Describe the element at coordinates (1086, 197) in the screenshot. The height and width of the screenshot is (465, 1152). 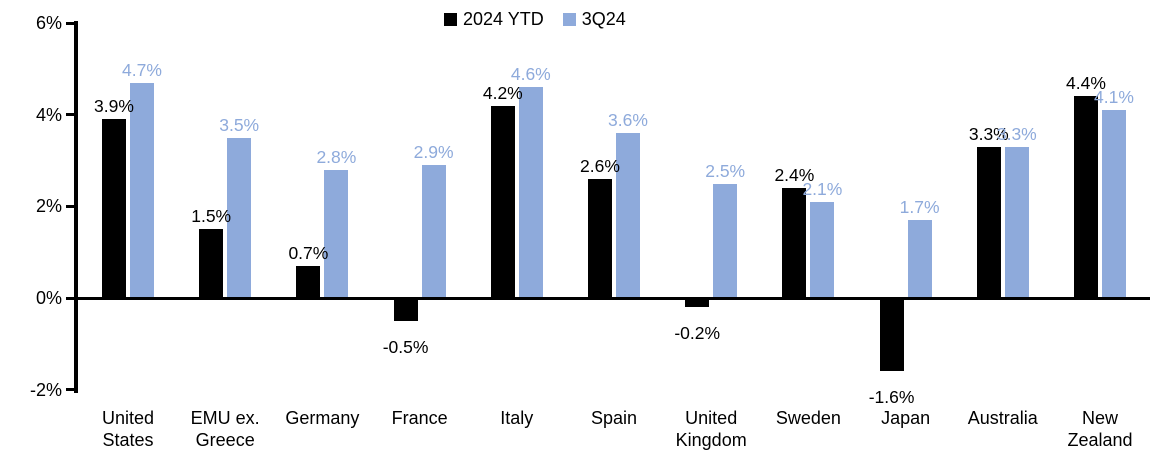
I see `bar-2024-ytd-new-zealand` at that location.